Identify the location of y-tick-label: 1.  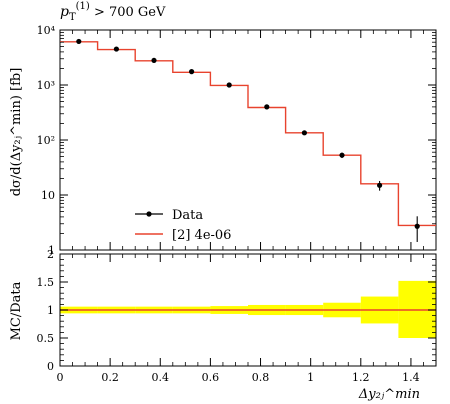
(51, 250).